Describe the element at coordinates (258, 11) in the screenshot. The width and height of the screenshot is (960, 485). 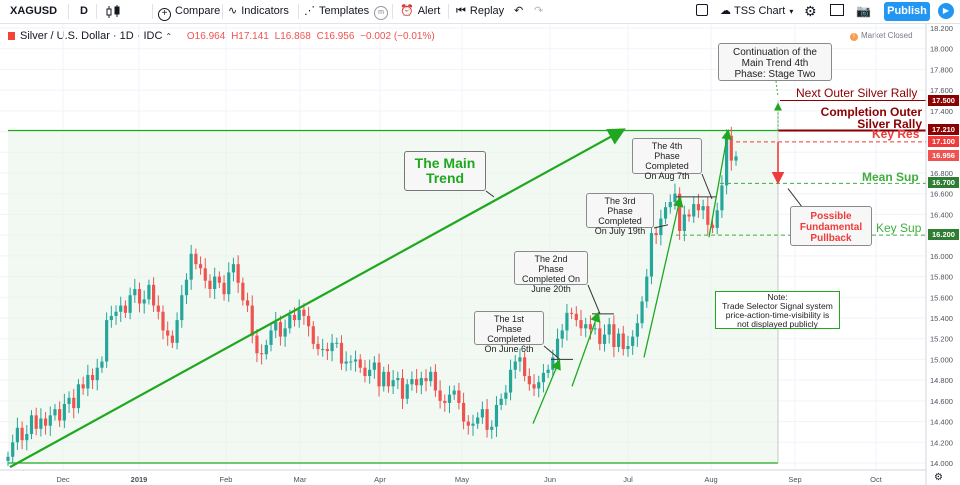
I see `indicators-button: ∿ Indicators` at that location.